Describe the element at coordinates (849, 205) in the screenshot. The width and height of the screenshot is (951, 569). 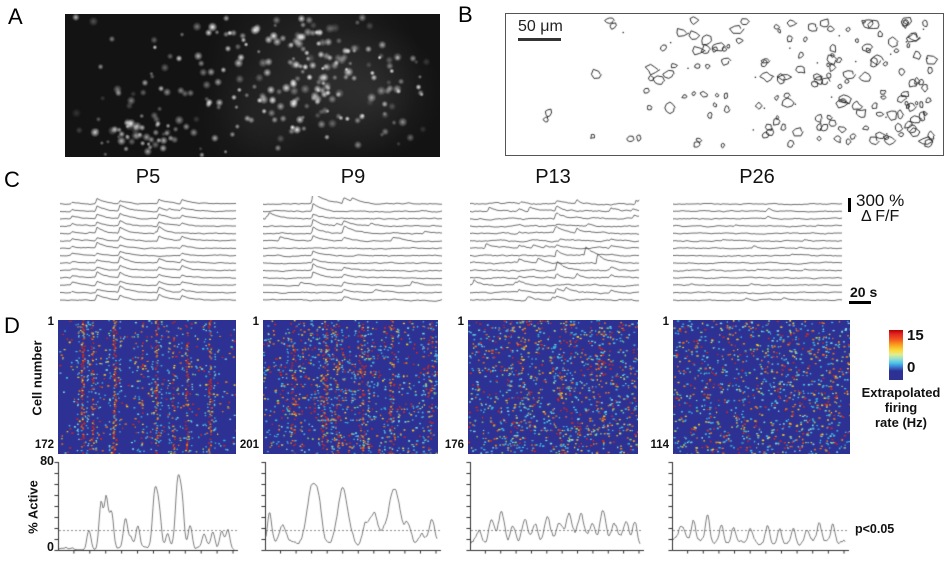
I see `amplitude-scale-bar` at that location.